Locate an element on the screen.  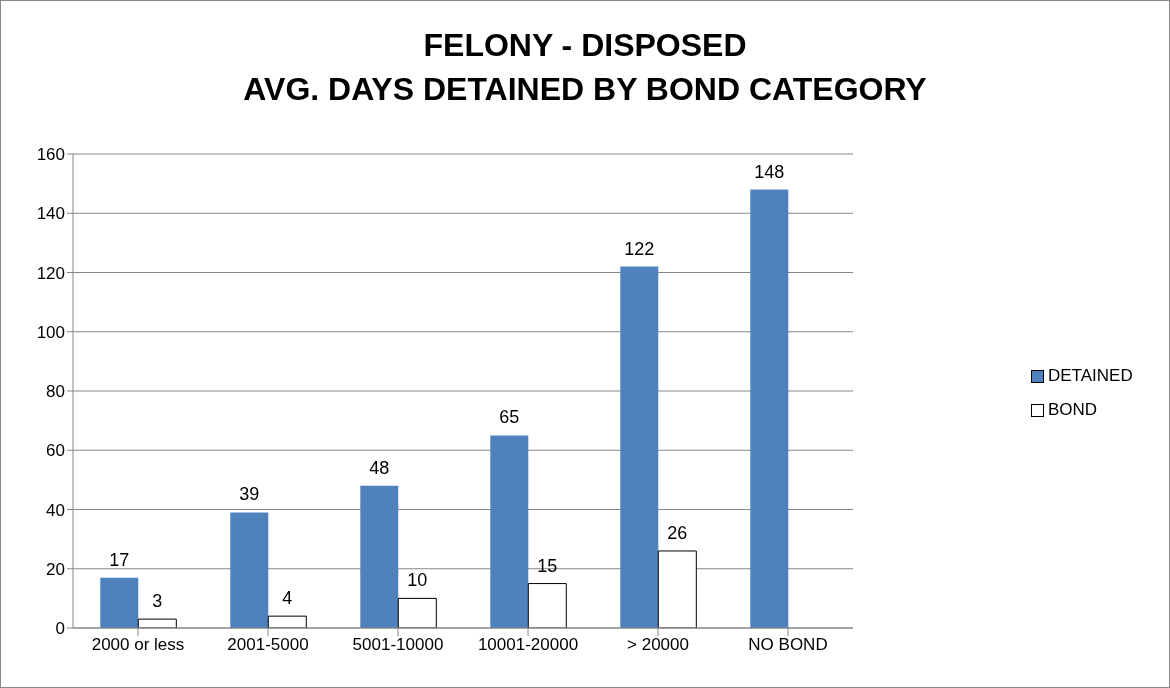
legend-label: DETAINED is located at coordinates (1090, 376).